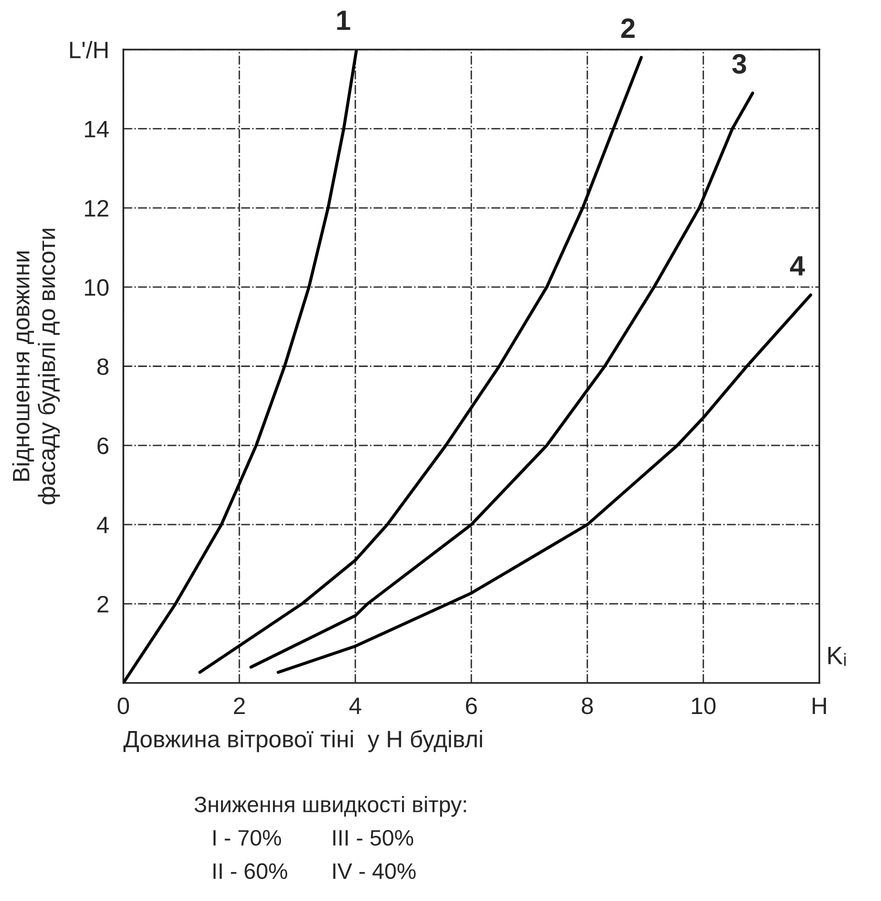  What do you see at coordinates (471, 705) in the screenshot?
I see `x-tick-label: 6` at bounding box center [471, 705].